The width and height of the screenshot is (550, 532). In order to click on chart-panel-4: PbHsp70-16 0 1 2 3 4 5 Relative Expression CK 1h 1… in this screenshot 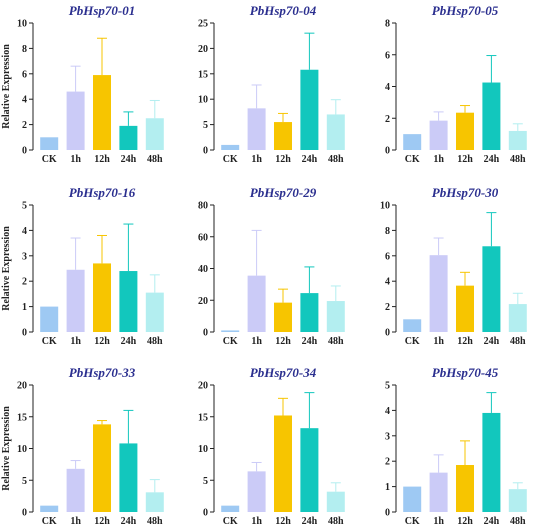, I will do `click(82, 266)`.